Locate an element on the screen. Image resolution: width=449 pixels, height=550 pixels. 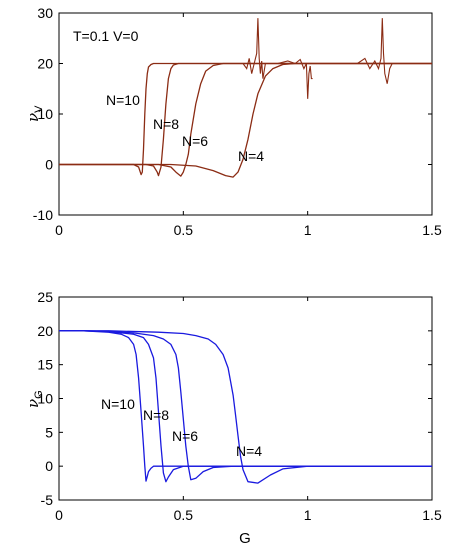
y-axis-label: νG is located at coordinates (34, 399).